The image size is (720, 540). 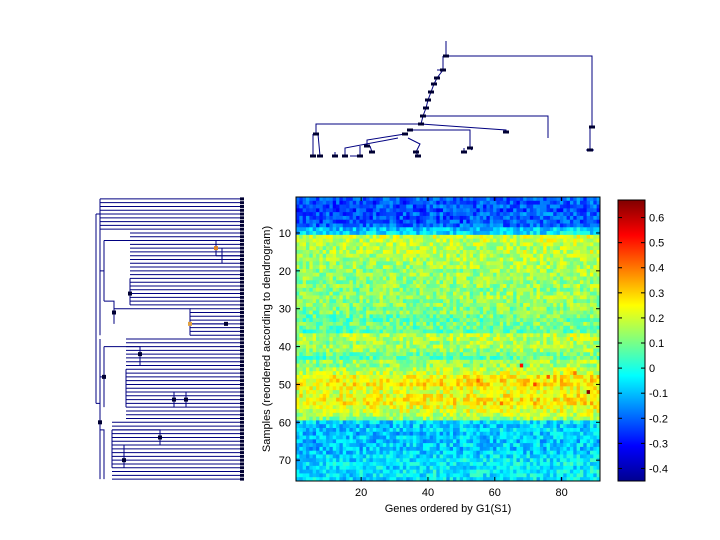 I want to click on dendrogram-node, so click(x=416, y=152).